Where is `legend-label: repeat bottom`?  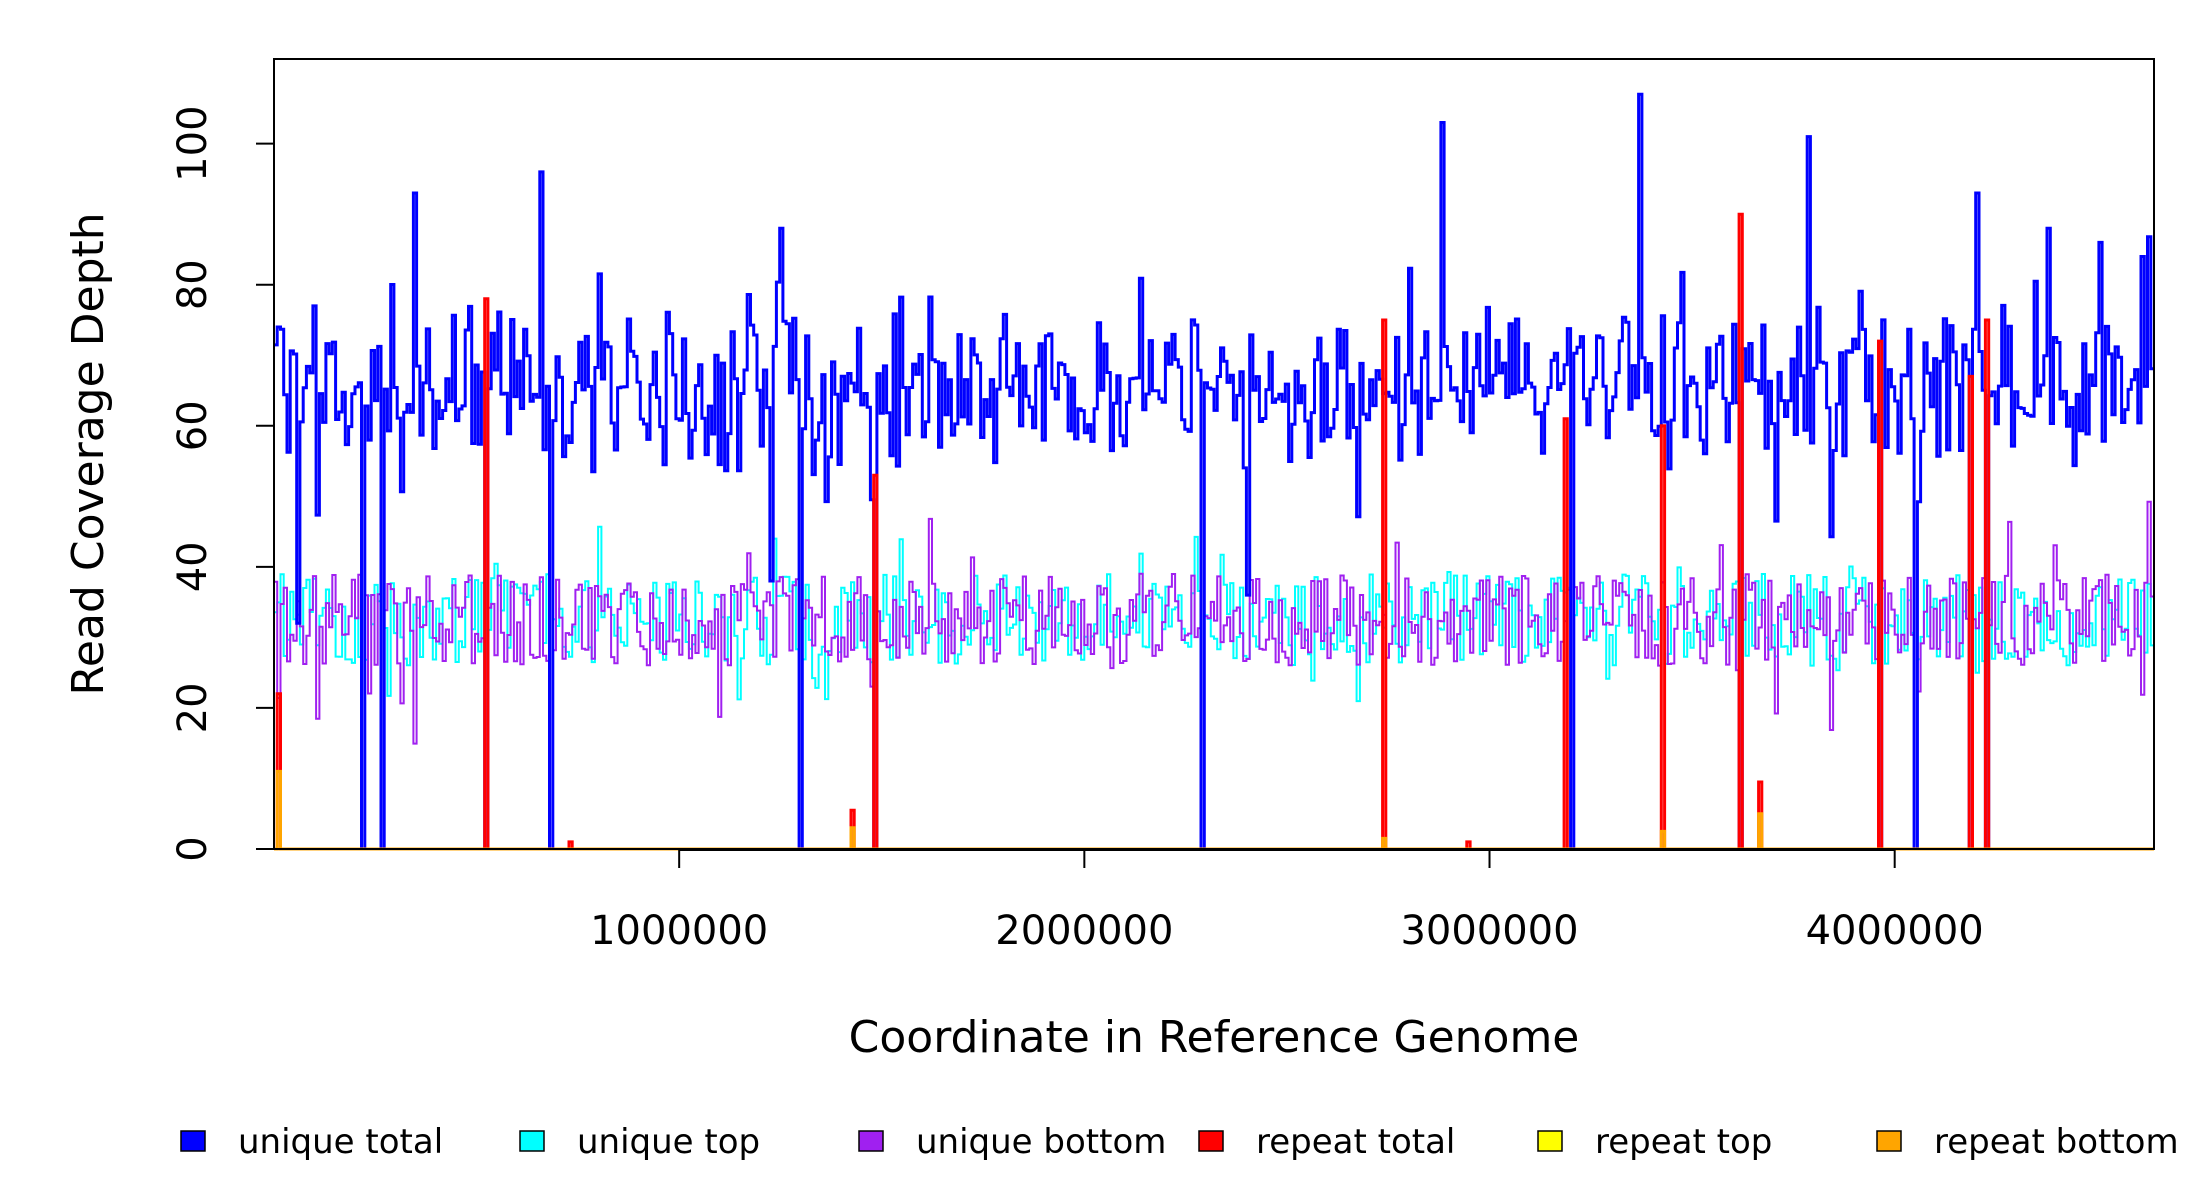 legend-label: repeat bottom is located at coordinates (2056, 1142).